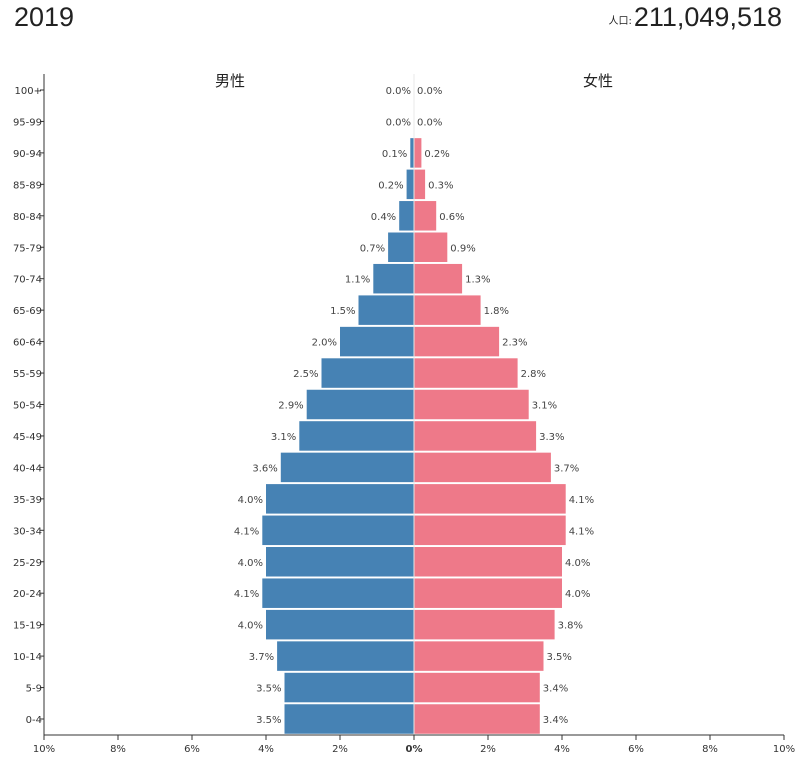  What do you see at coordinates (268, 689) in the screenshot?
I see `label-male-5-9: 3.5%` at bounding box center [268, 689].